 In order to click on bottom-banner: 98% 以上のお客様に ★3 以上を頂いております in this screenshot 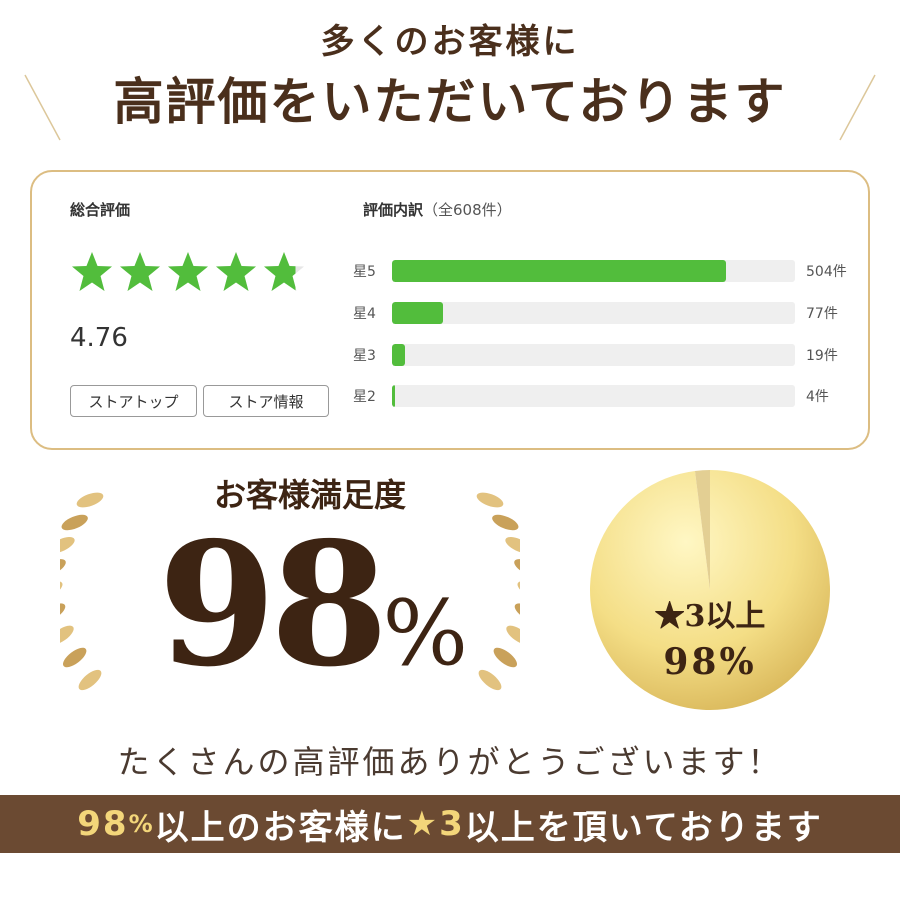, I will do `click(450, 824)`.